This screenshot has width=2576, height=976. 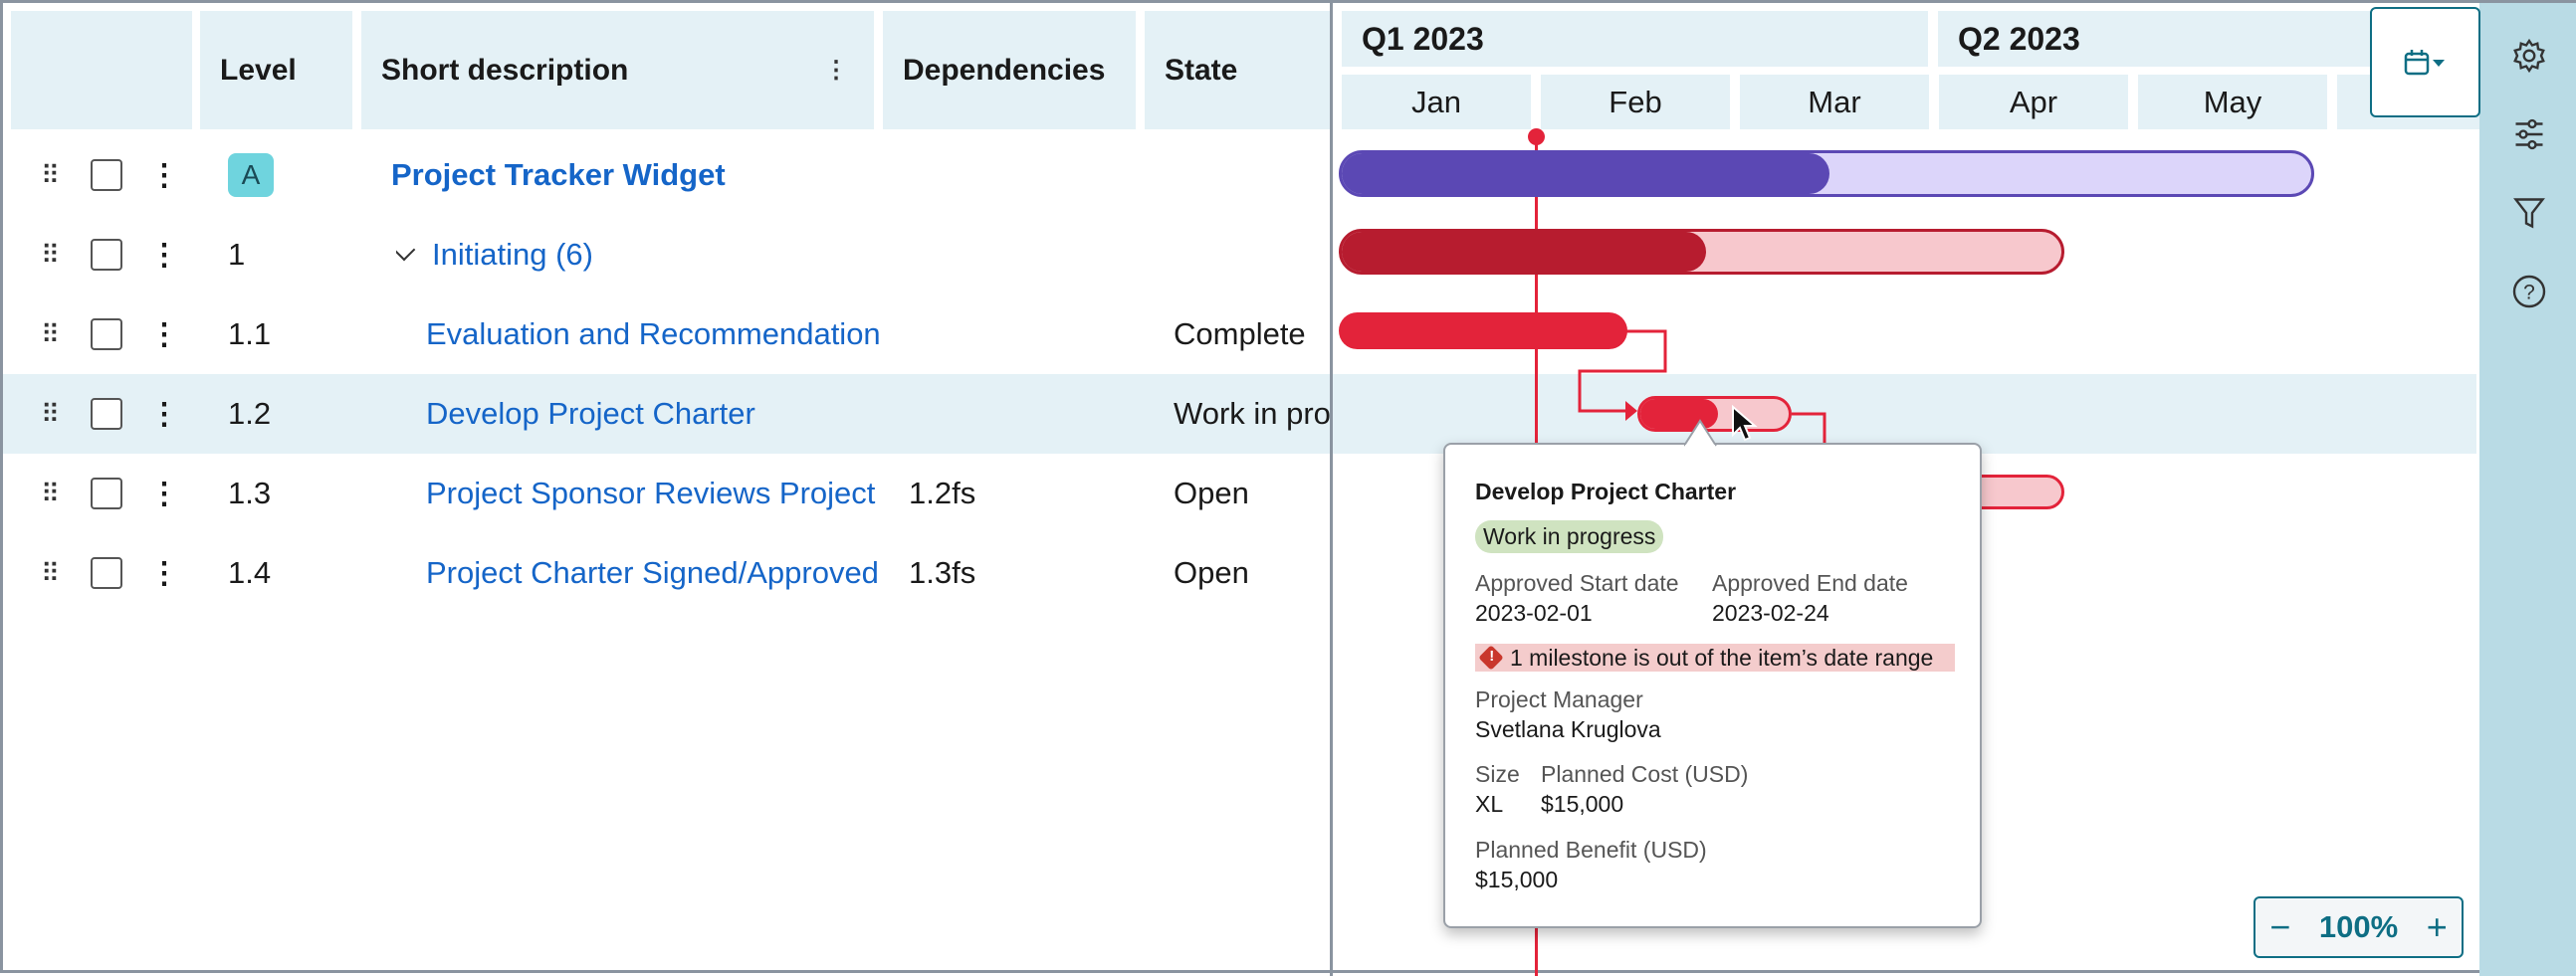 What do you see at coordinates (1645, 774) in the screenshot?
I see `tooltip-cost-label: Planned Cost (USD)` at bounding box center [1645, 774].